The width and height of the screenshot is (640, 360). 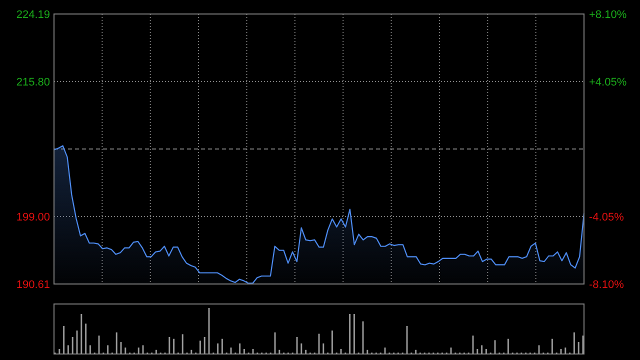 I want to click on y-tick-label: 224.19, so click(x=33, y=14).